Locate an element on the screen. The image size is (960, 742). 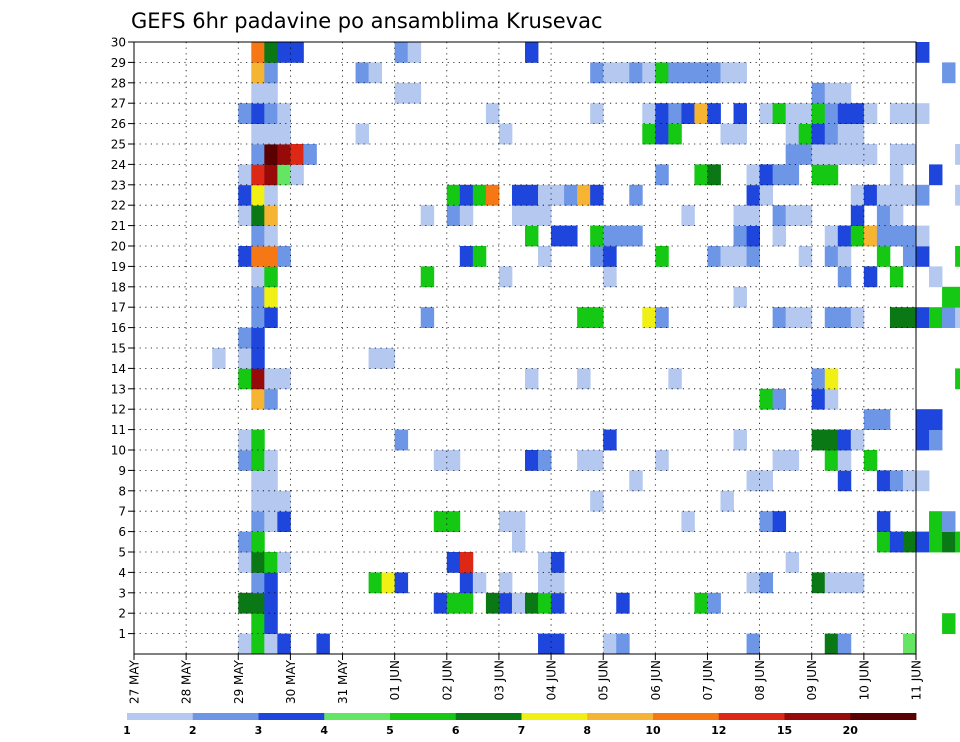
y-tick-label: 28 is located at coordinates (118, 83).